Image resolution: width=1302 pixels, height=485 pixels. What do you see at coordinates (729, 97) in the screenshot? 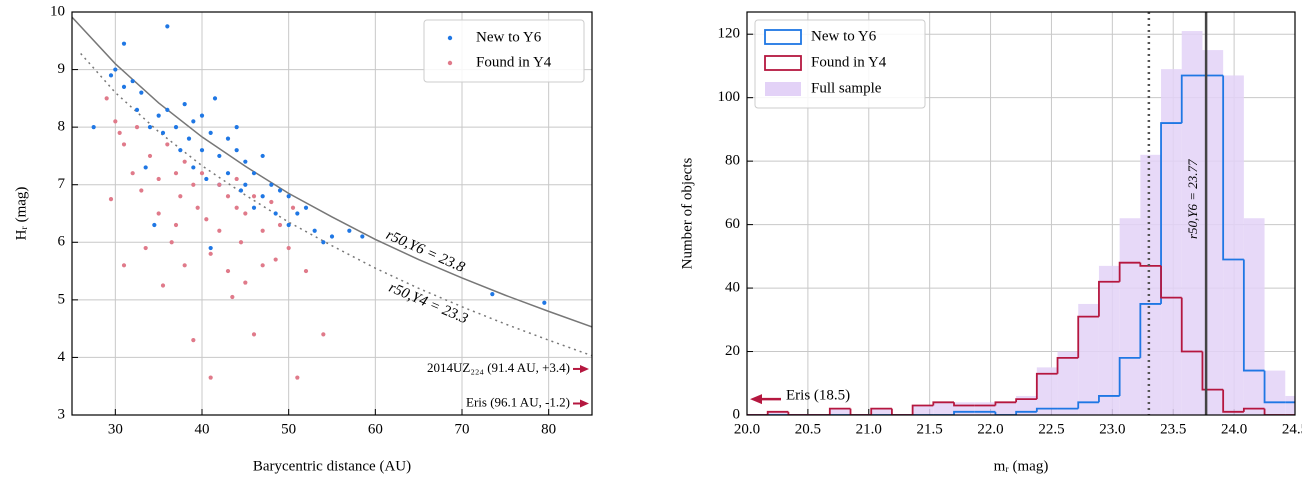
I see `y-tick-label: 100` at bounding box center [729, 97].